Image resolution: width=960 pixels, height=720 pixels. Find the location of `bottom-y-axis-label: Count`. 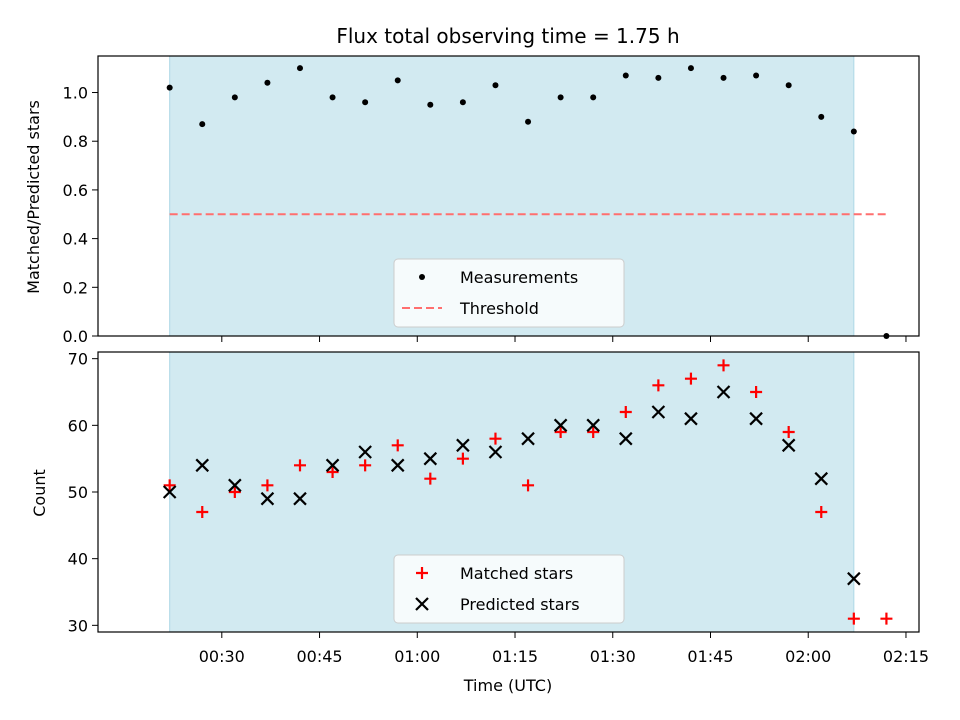

bottom-y-axis-label: Count is located at coordinates (39, 493).